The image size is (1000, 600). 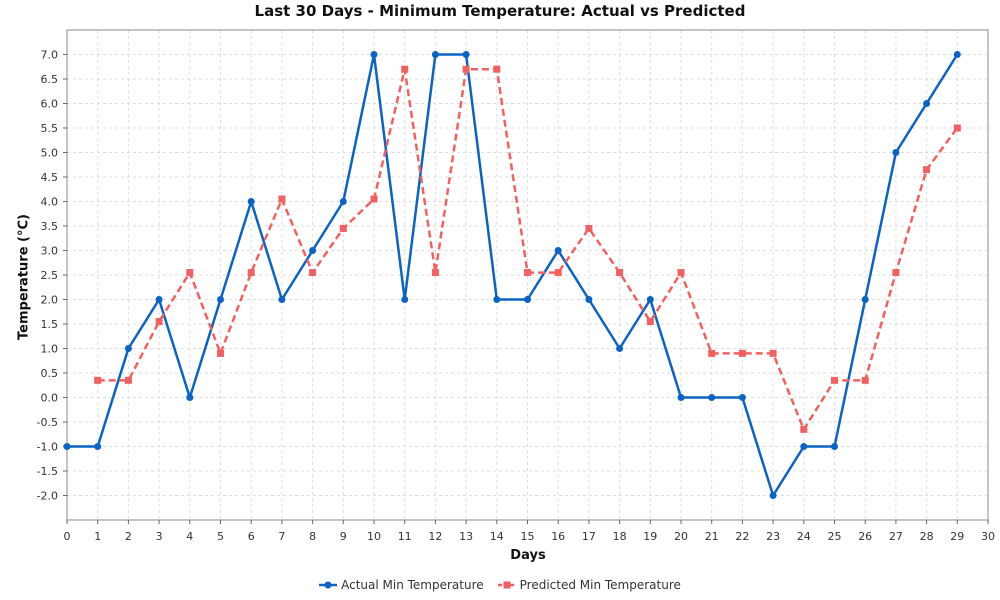 What do you see at coordinates (528, 536) in the screenshot?
I see `x-tick-label: 15` at bounding box center [528, 536].